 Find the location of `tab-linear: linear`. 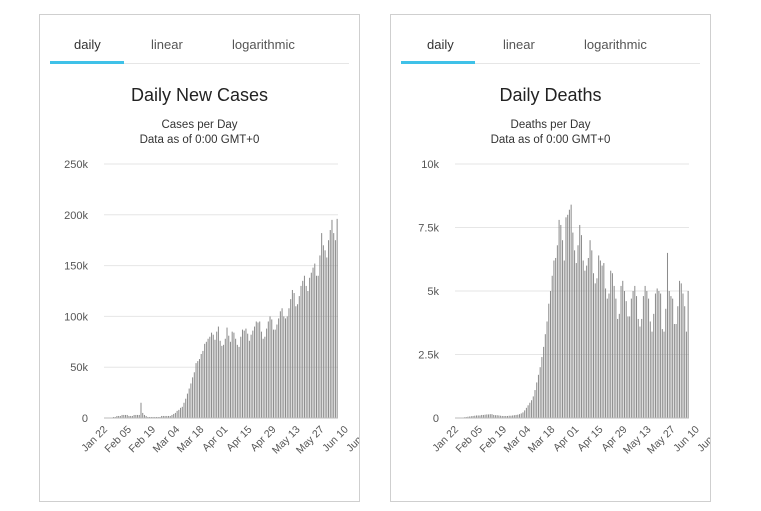

tab-linear: linear is located at coordinates (167, 44).